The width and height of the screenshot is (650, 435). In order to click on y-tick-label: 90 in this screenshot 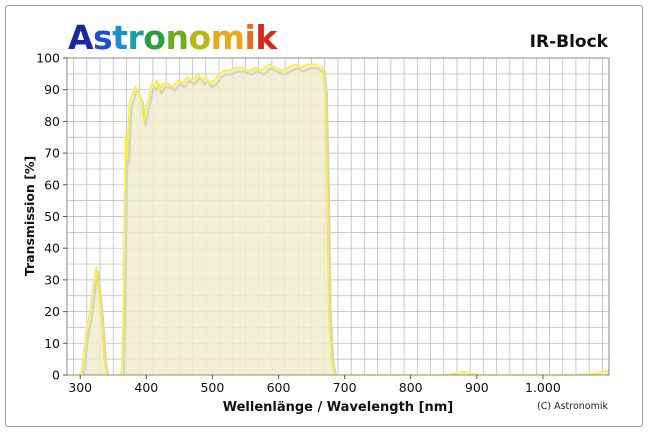, I will do `click(52, 89)`.